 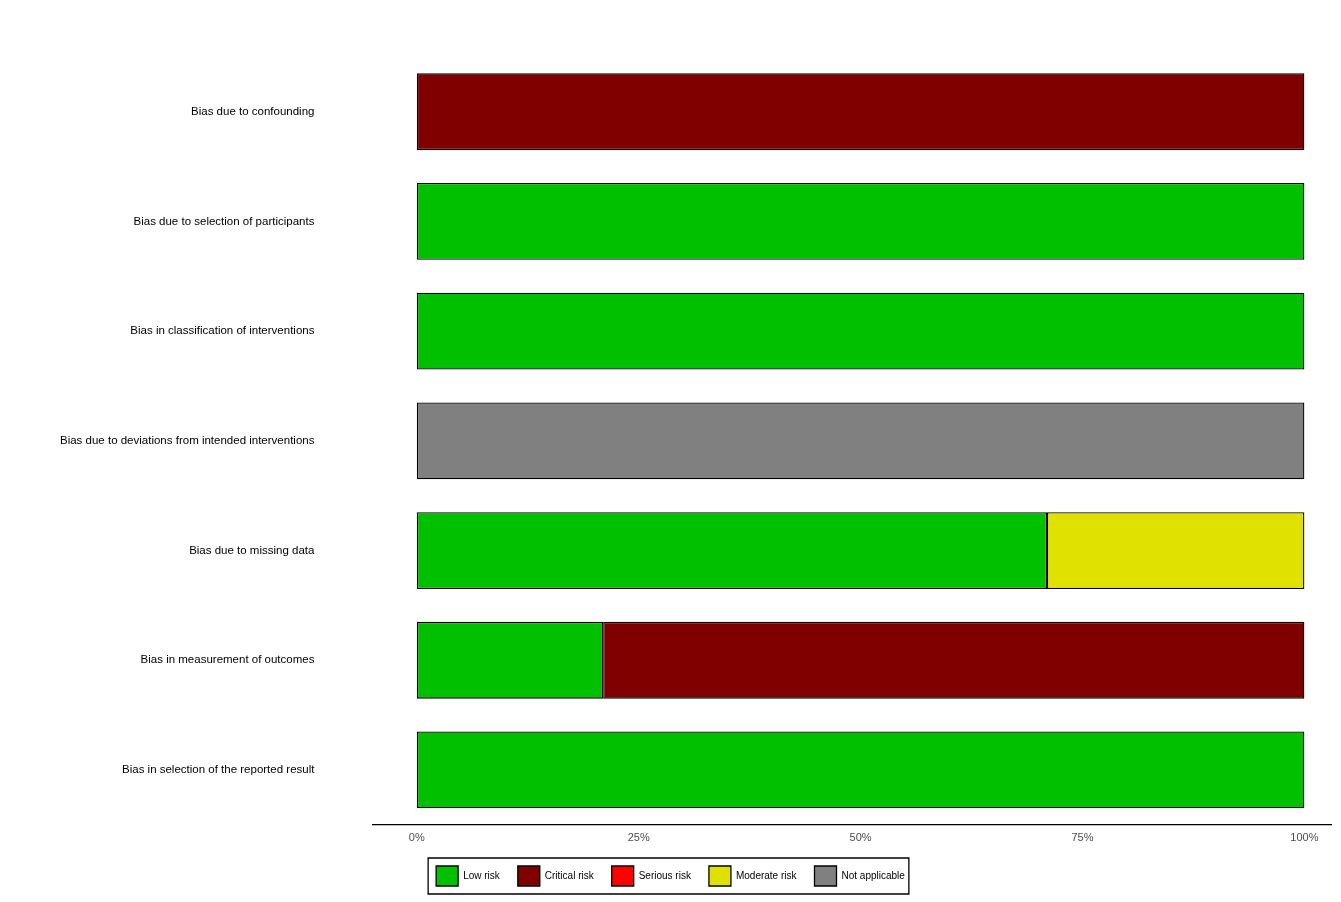 What do you see at coordinates (1082, 837) in the screenshot?
I see `x-tick-label: 75%` at bounding box center [1082, 837].